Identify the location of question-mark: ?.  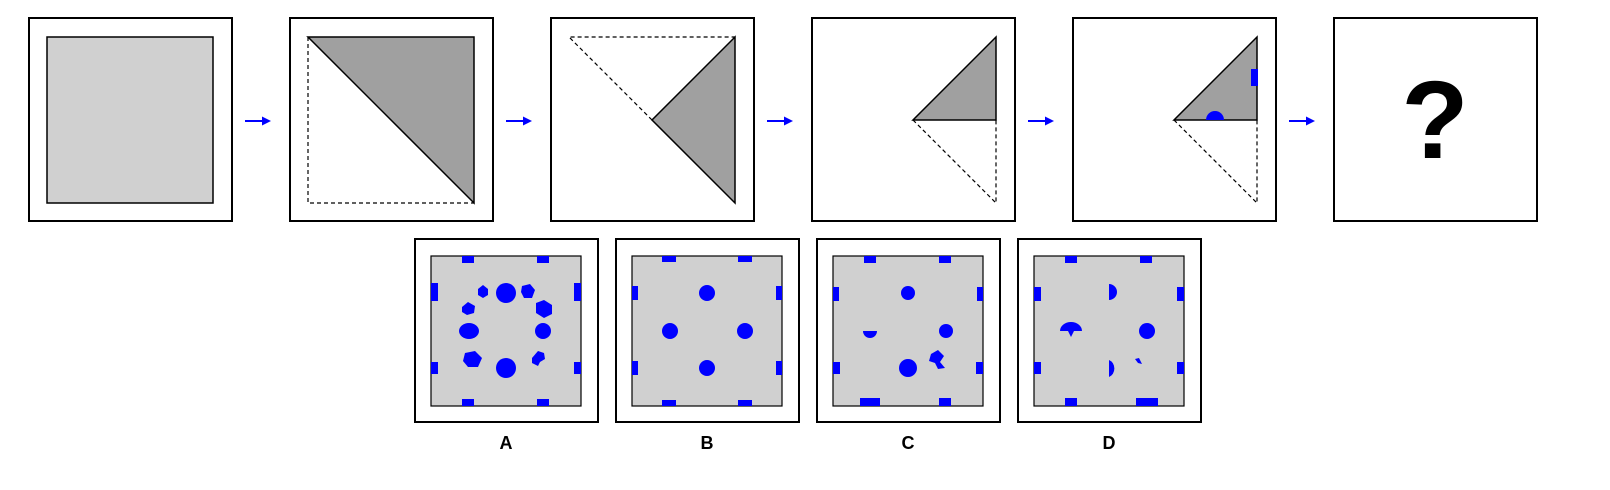
(1434, 120).